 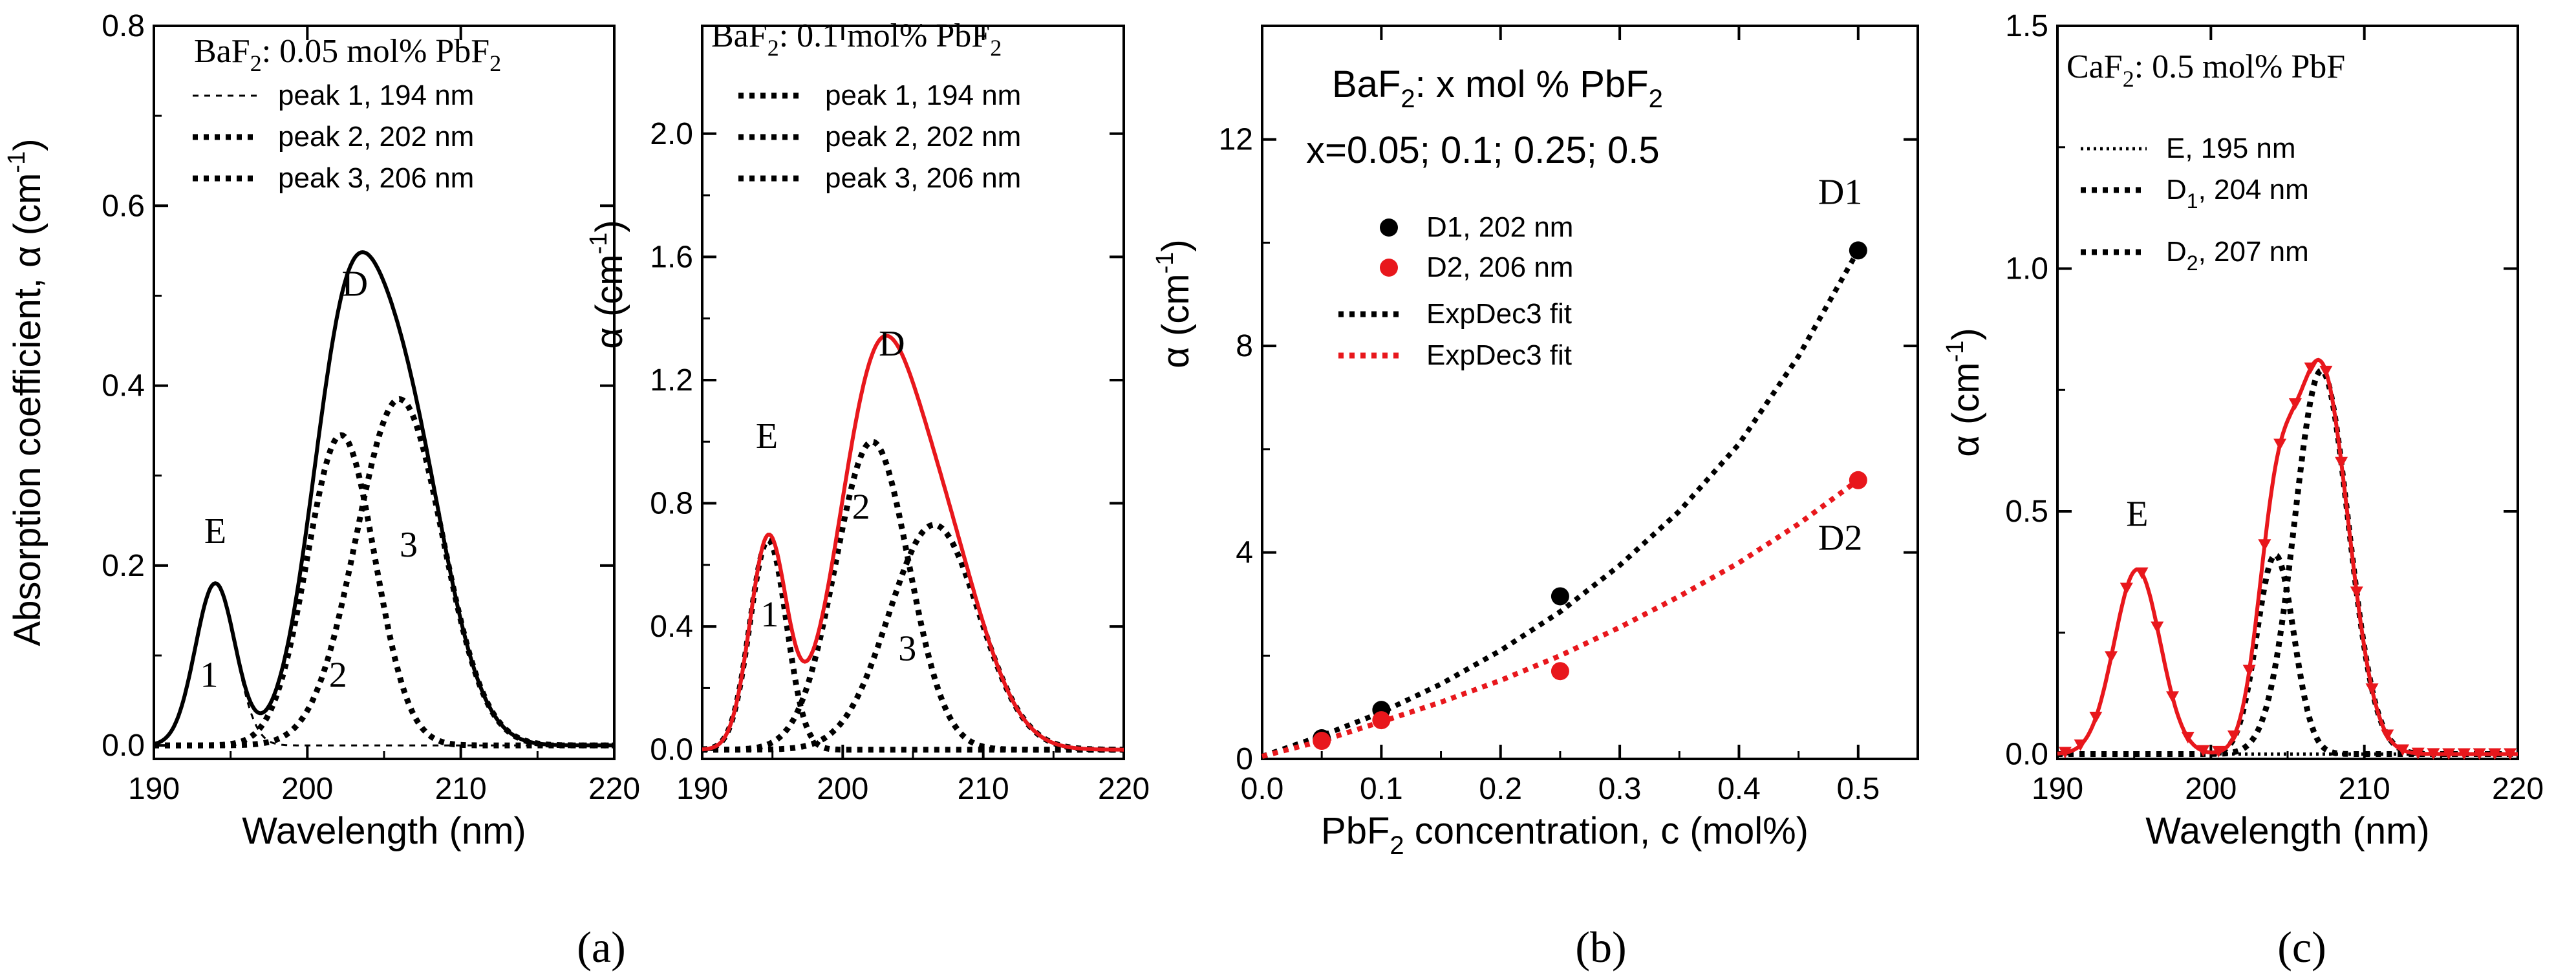 I want to click on b-ylabel: α (cm-1), so click(x=1174, y=303).